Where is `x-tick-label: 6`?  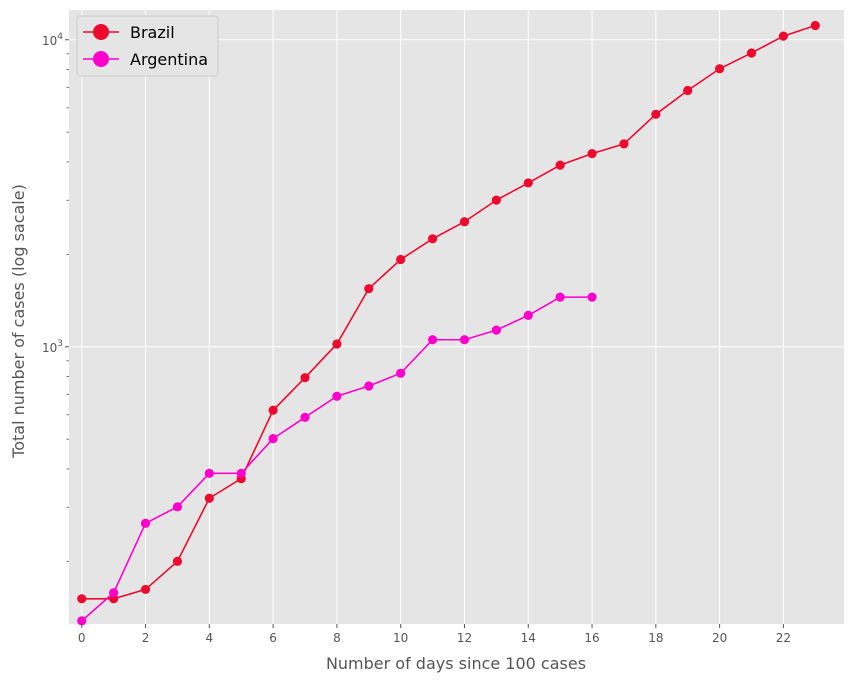 x-tick-label: 6 is located at coordinates (273, 638).